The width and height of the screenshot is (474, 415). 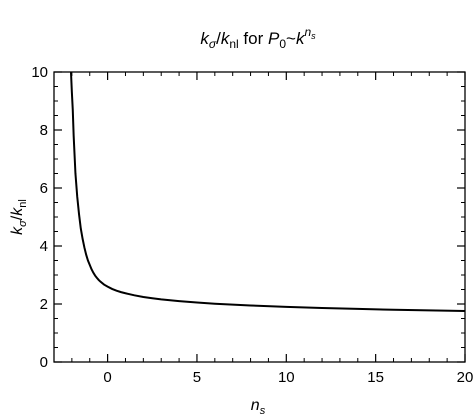 I want to click on x-tick-label: 20, so click(x=465, y=377).